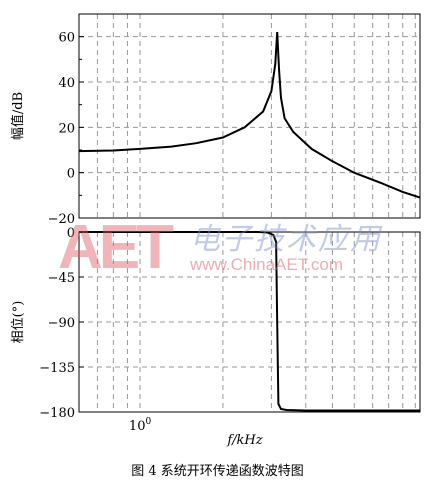 Image resolution: width=435 pixels, height=487 pixels. What do you see at coordinates (57, 413) in the screenshot?
I see `phase-y-tick-label: −180` at bounding box center [57, 413].